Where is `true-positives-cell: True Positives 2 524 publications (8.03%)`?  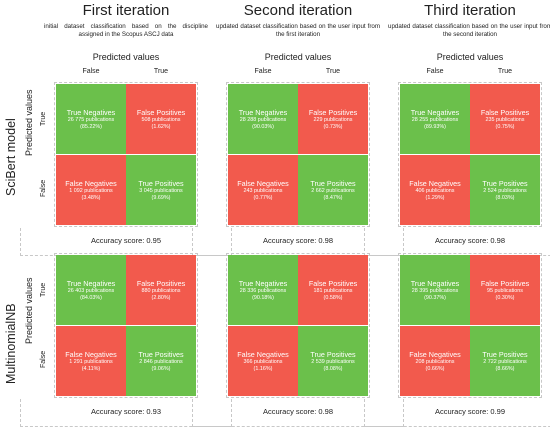
true-positives-cell: True Positives 2 524 publications (8.03%) is located at coordinates (505, 190).